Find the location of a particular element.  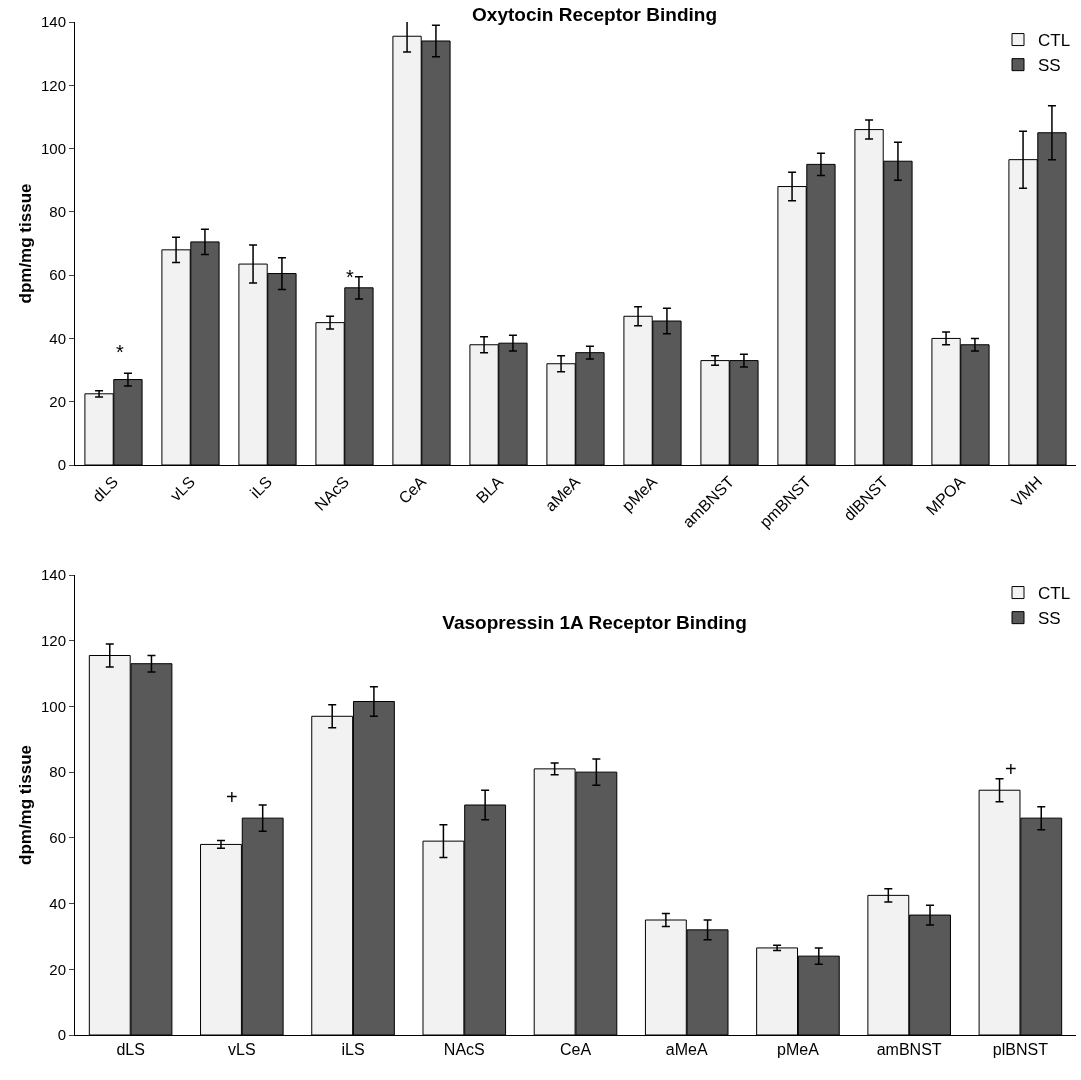

x-tick-label: BLA is located at coordinates (489, 489).